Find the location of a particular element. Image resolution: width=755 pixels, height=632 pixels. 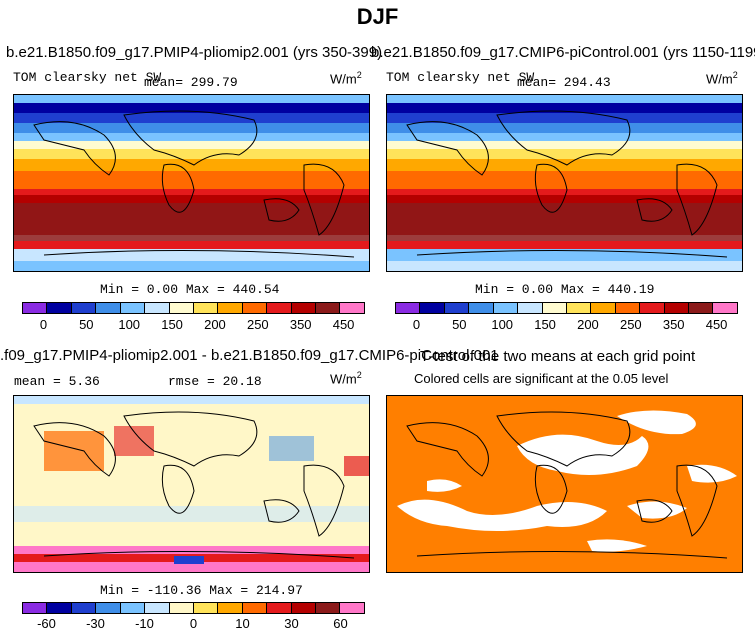

panel-3-colorbar-ticks: -60 -30 -10 0 10 30 60 is located at coordinates (193, 624).